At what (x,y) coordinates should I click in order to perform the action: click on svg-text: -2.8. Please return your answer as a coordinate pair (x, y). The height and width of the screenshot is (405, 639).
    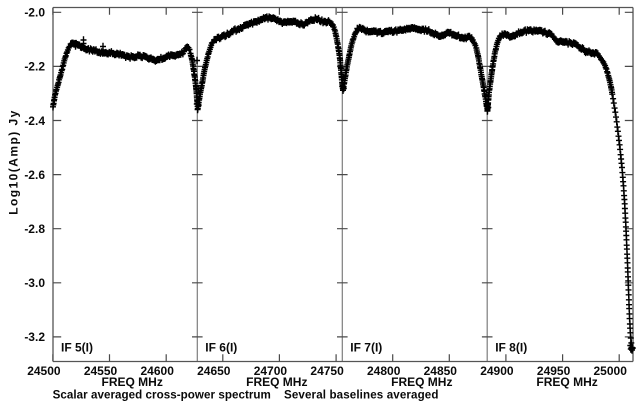
    Looking at the image, I should click on (34, 229).